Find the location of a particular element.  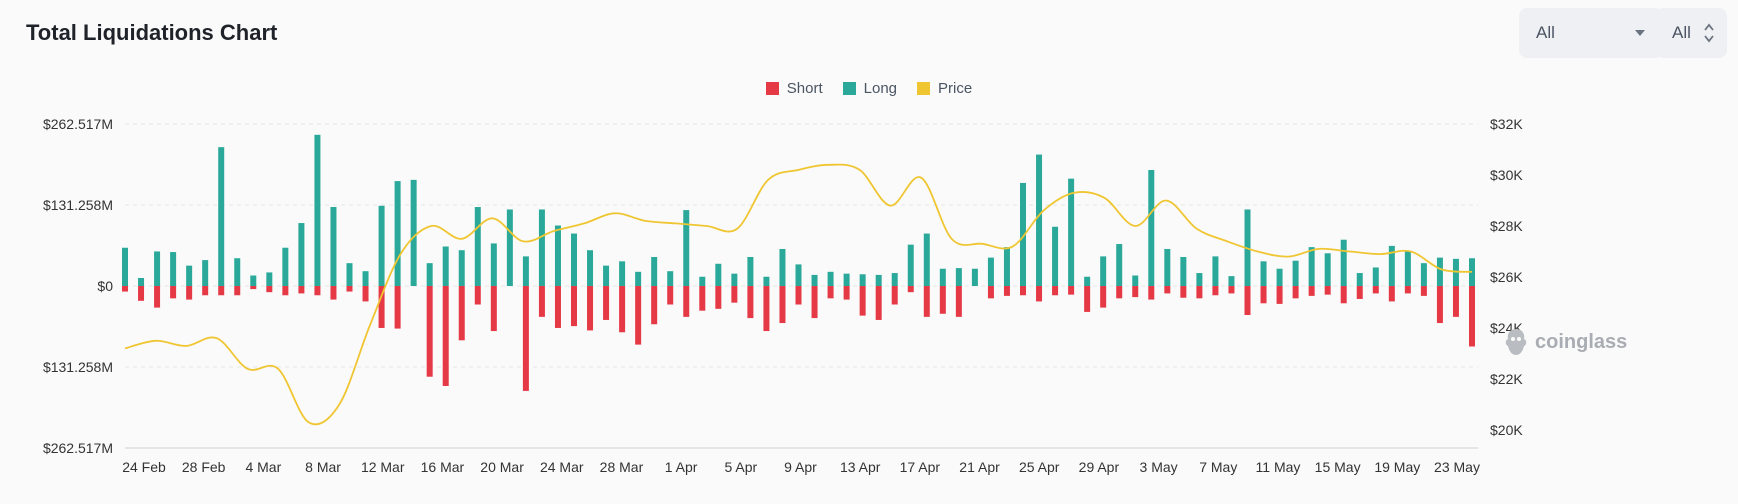

chevron-down-icon is located at coordinates (1640, 33).